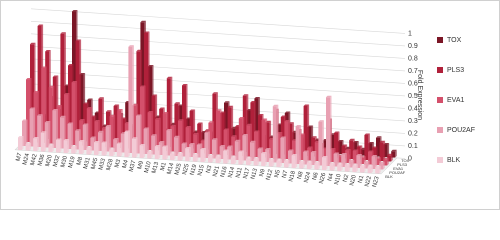 The width and height of the screenshot is (500, 240). I want to click on x-tick-label: M32, so click(57, 160).